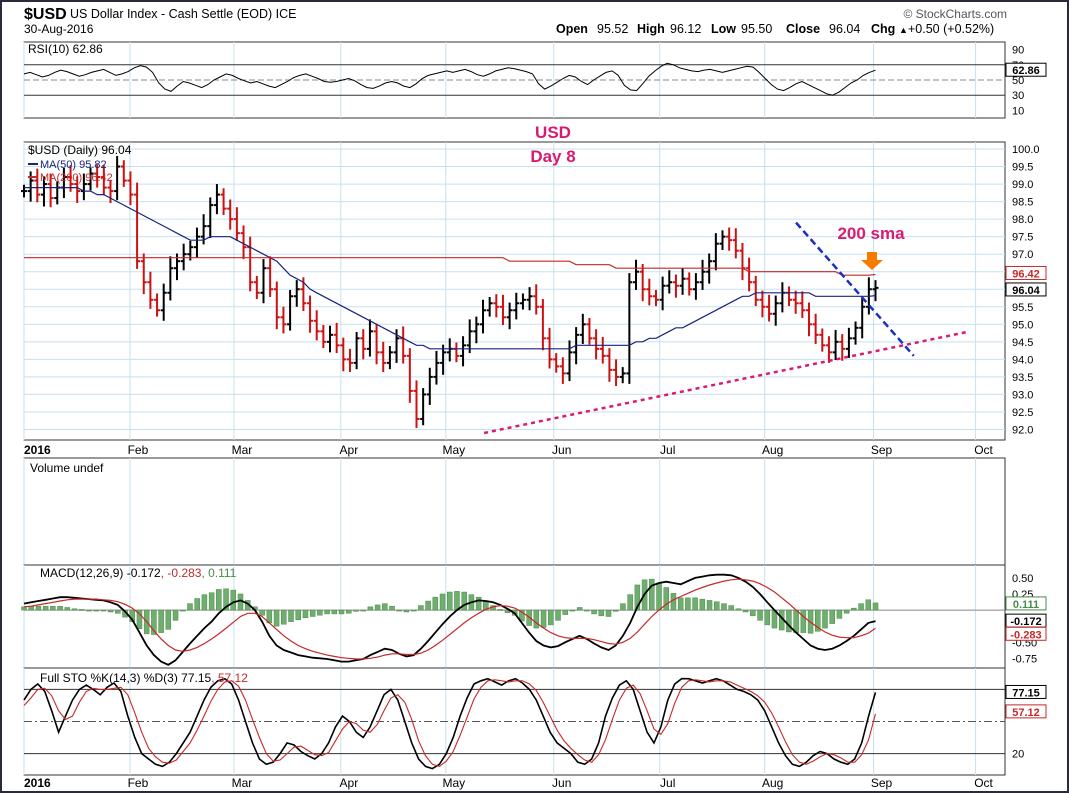  I want to click on sto-x-label-Jun: Jun, so click(561, 783).